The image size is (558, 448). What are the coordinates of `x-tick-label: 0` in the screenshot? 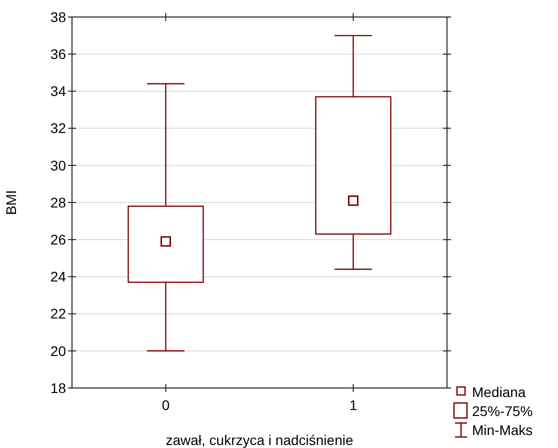 It's located at (166, 405).